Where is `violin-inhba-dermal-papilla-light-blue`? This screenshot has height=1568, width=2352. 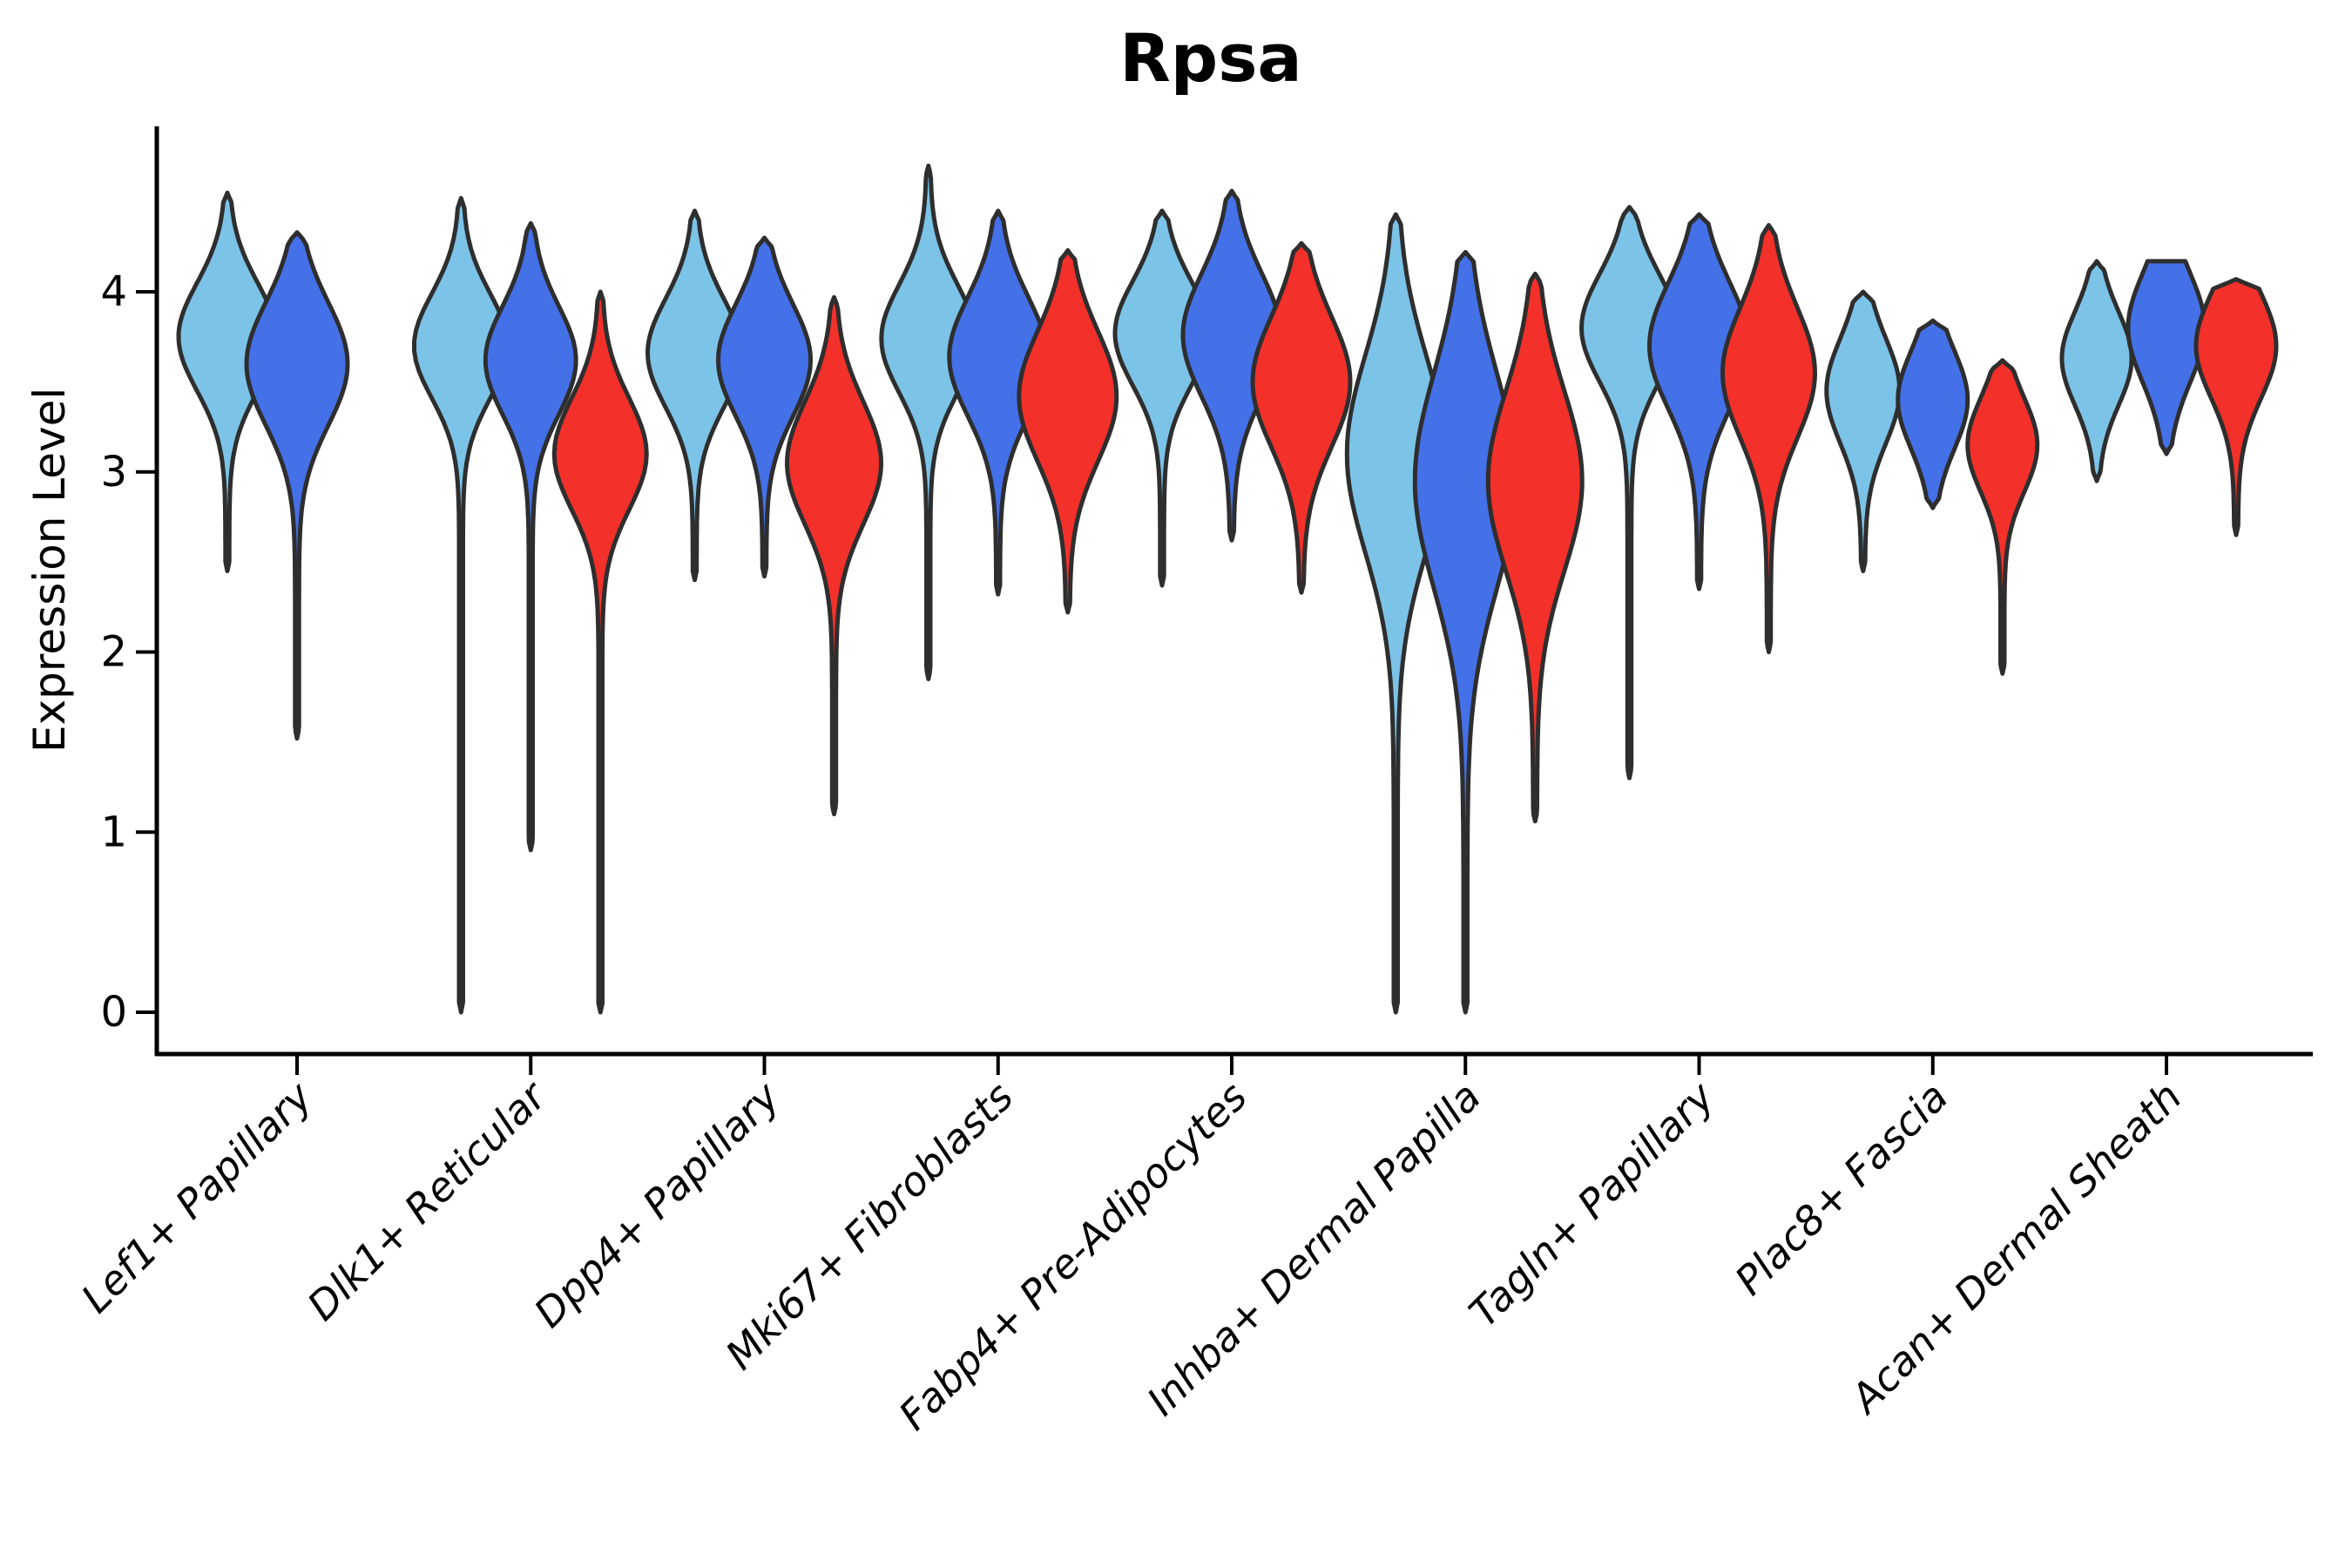 violin-inhba-dermal-papilla-light-blue is located at coordinates (1395, 613).